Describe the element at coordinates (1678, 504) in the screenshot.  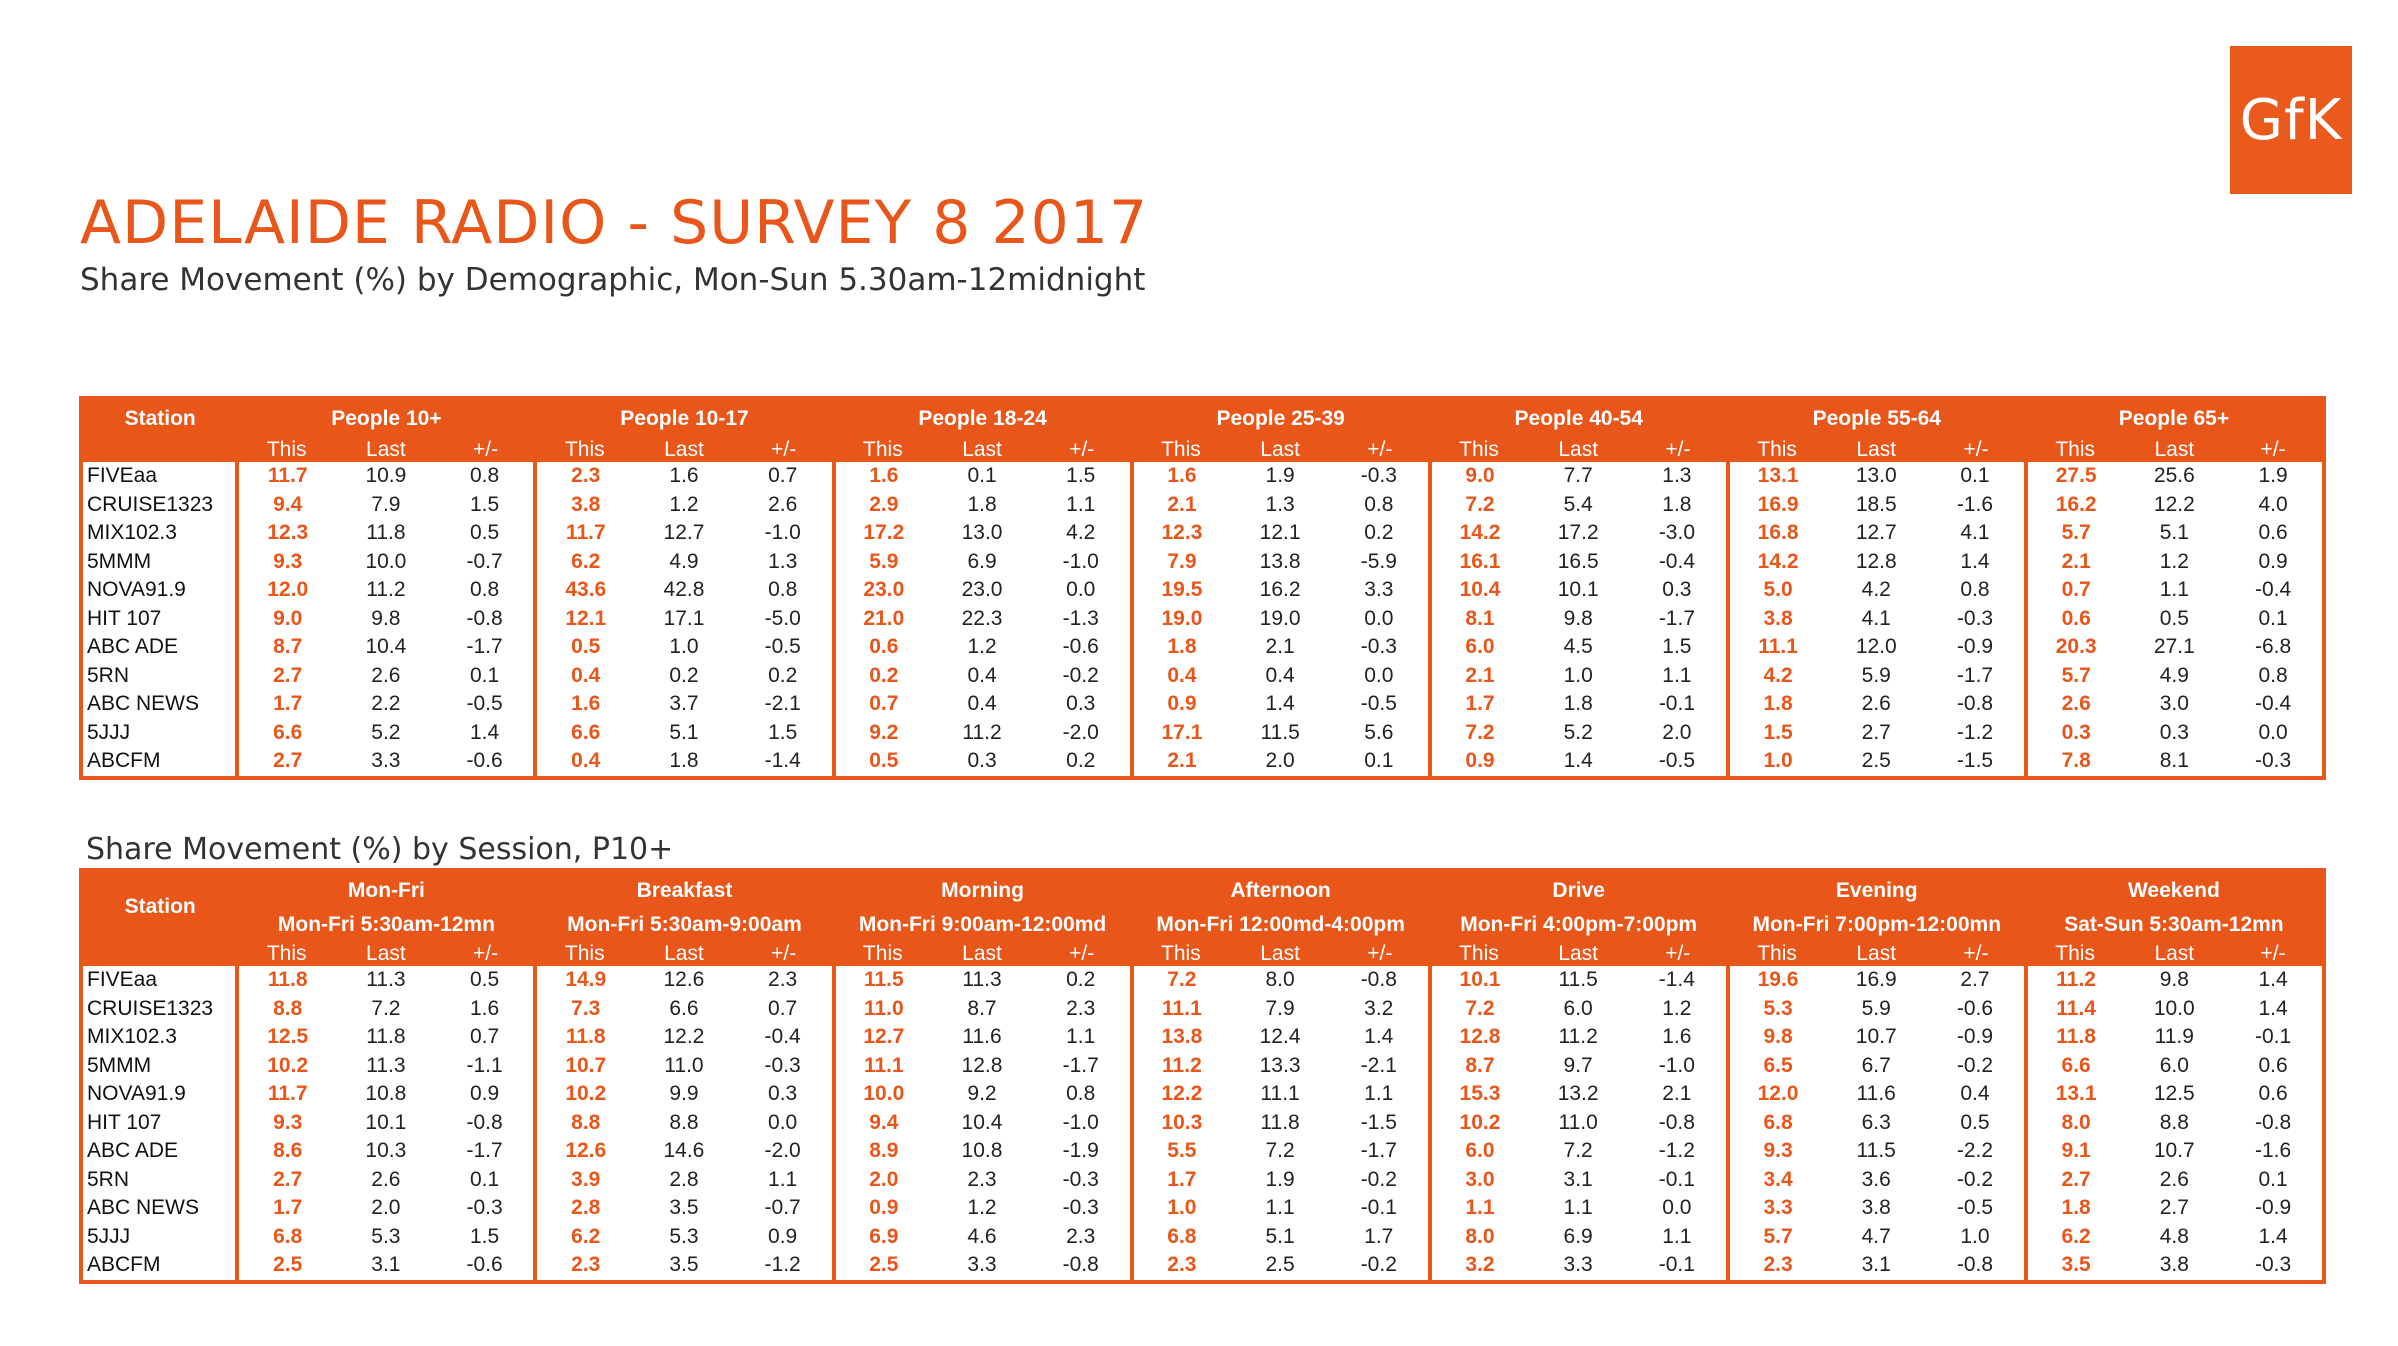
I see `change-value: 1.8` at that location.